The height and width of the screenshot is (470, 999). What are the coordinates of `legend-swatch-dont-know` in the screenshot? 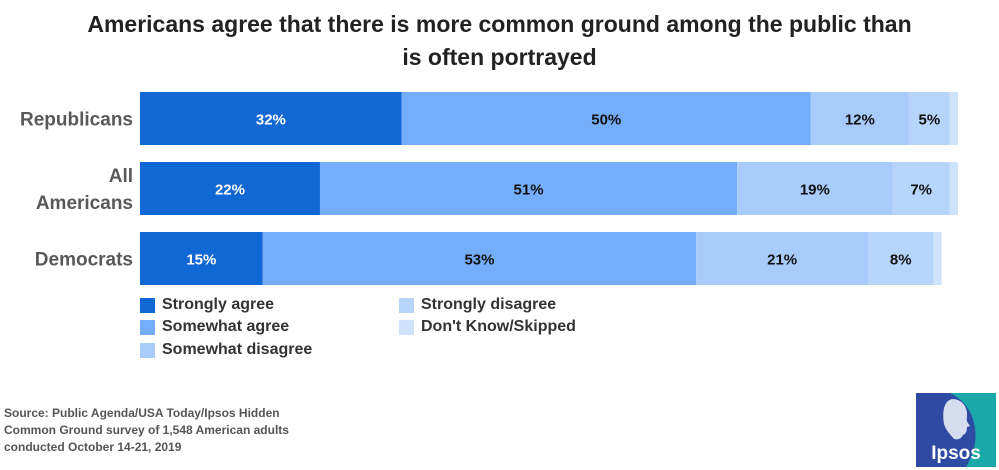 It's located at (406, 327).